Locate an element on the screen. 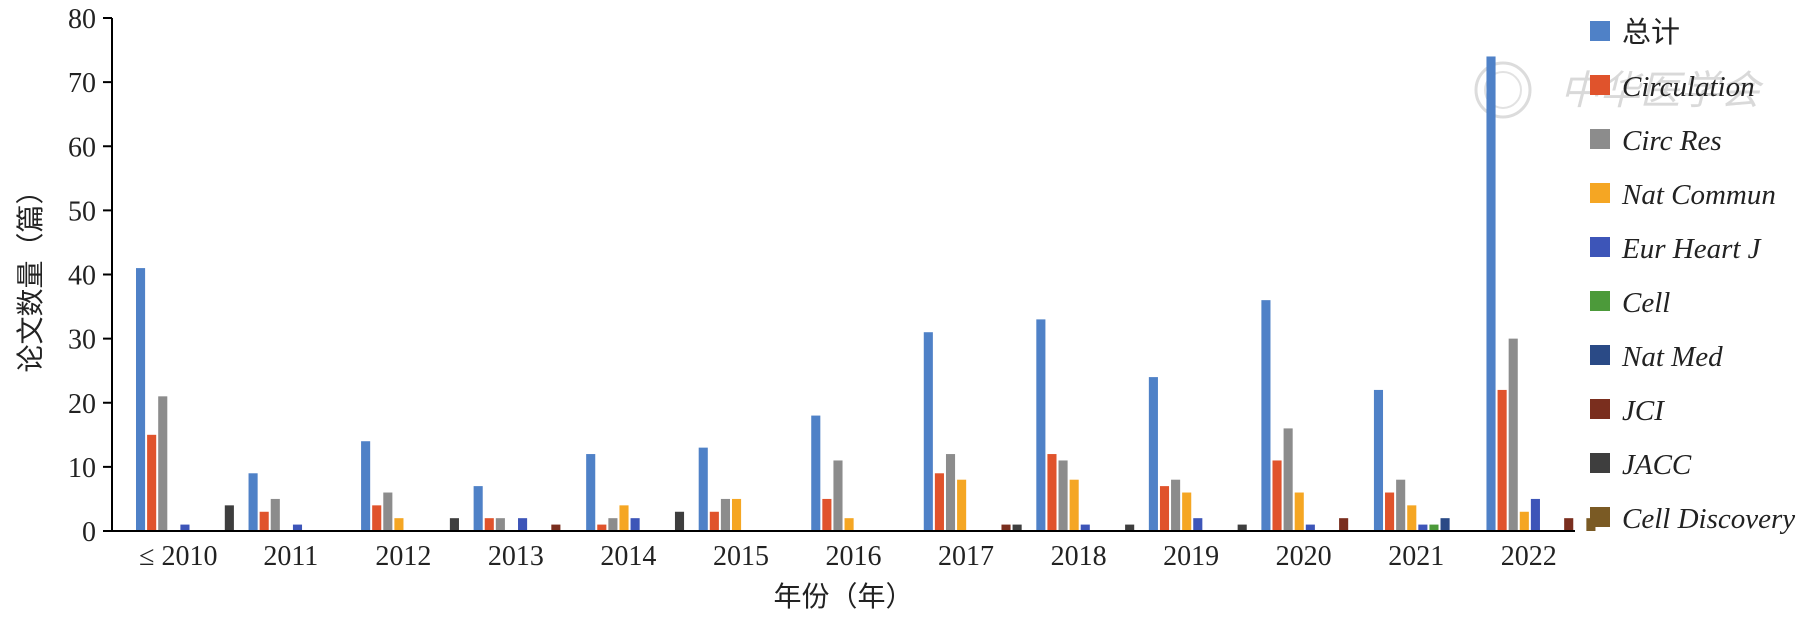 The width and height of the screenshot is (1812, 621). y-tick-label-7: 70 is located at coordinates (82, 83).